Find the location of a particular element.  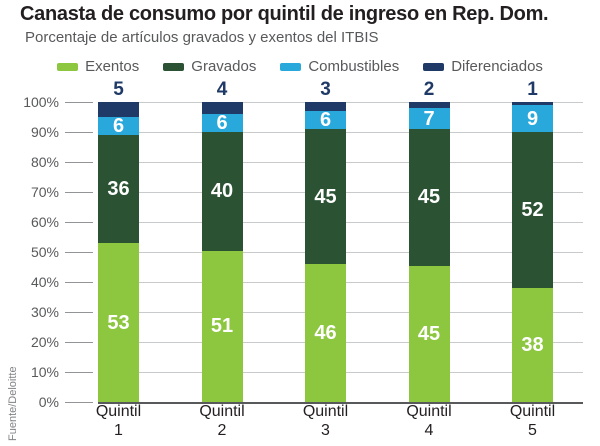

bar-segment-exentos: 46 is located at coordinates (325, 333).